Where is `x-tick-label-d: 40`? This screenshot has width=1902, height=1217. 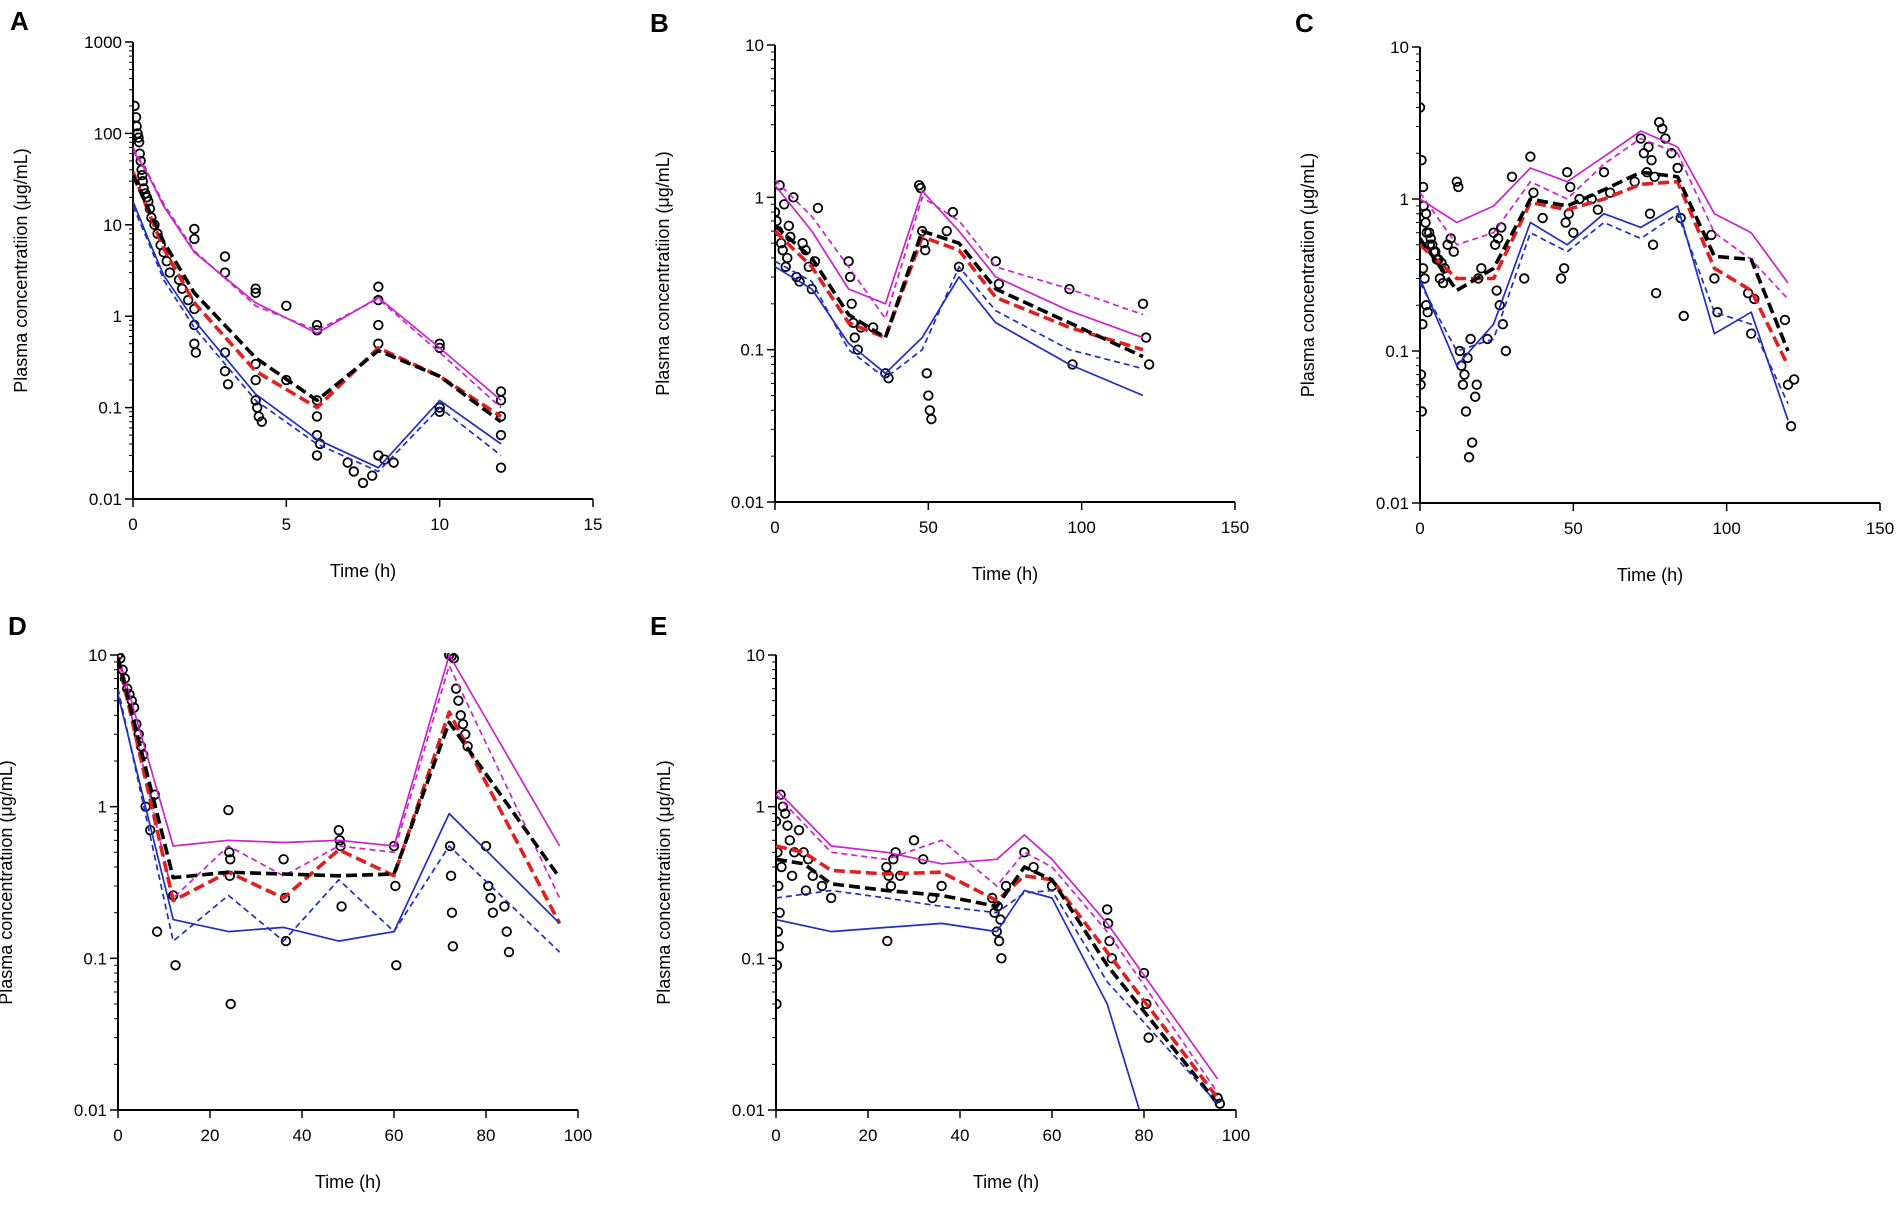 x-tick-label-d: 40 is located at coordinates (302, 1135).